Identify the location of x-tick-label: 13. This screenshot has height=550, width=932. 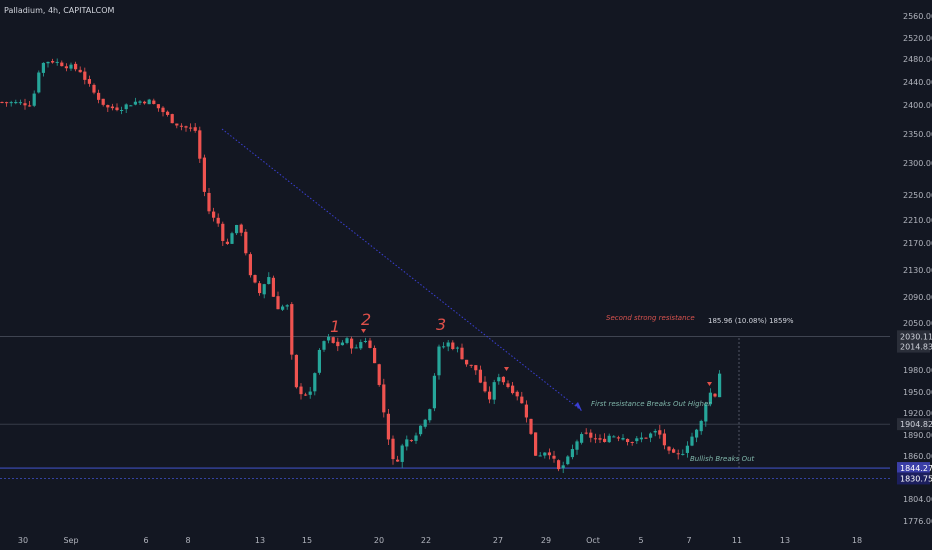
(785, 540).